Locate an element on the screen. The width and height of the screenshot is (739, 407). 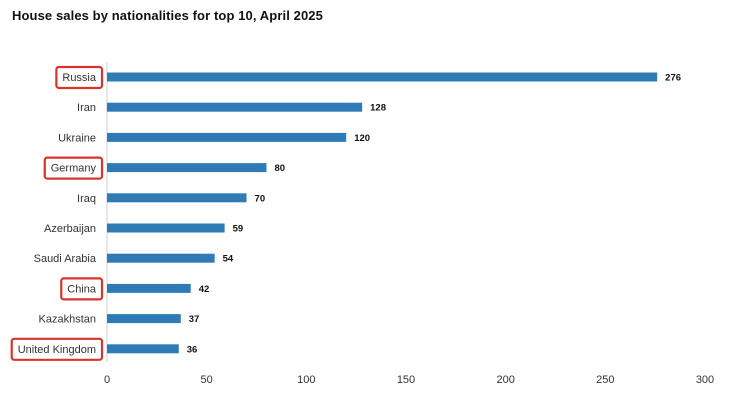
x-tick-label-250: 250 is located at coordinates (605, 380).